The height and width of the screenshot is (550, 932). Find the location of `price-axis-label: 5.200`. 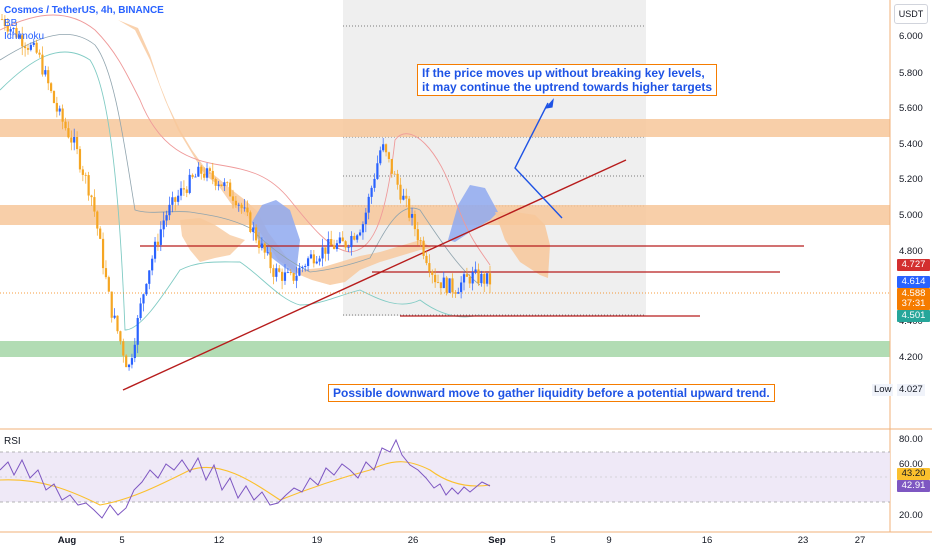

price-axis-label: 5.200 is located at coordinates (911, 179).